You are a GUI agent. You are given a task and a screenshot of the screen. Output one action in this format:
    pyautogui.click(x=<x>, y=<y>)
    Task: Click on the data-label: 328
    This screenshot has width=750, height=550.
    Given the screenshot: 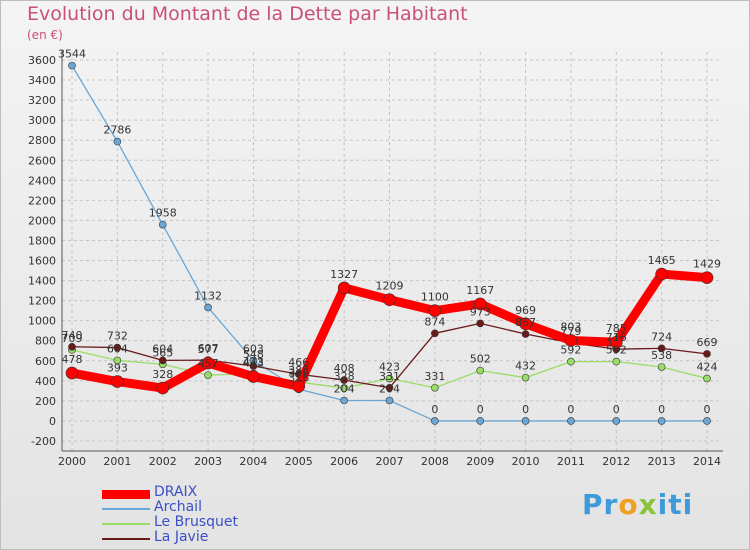 What is the action you would take?
    pyautogui.click(x=344, y=376)
    